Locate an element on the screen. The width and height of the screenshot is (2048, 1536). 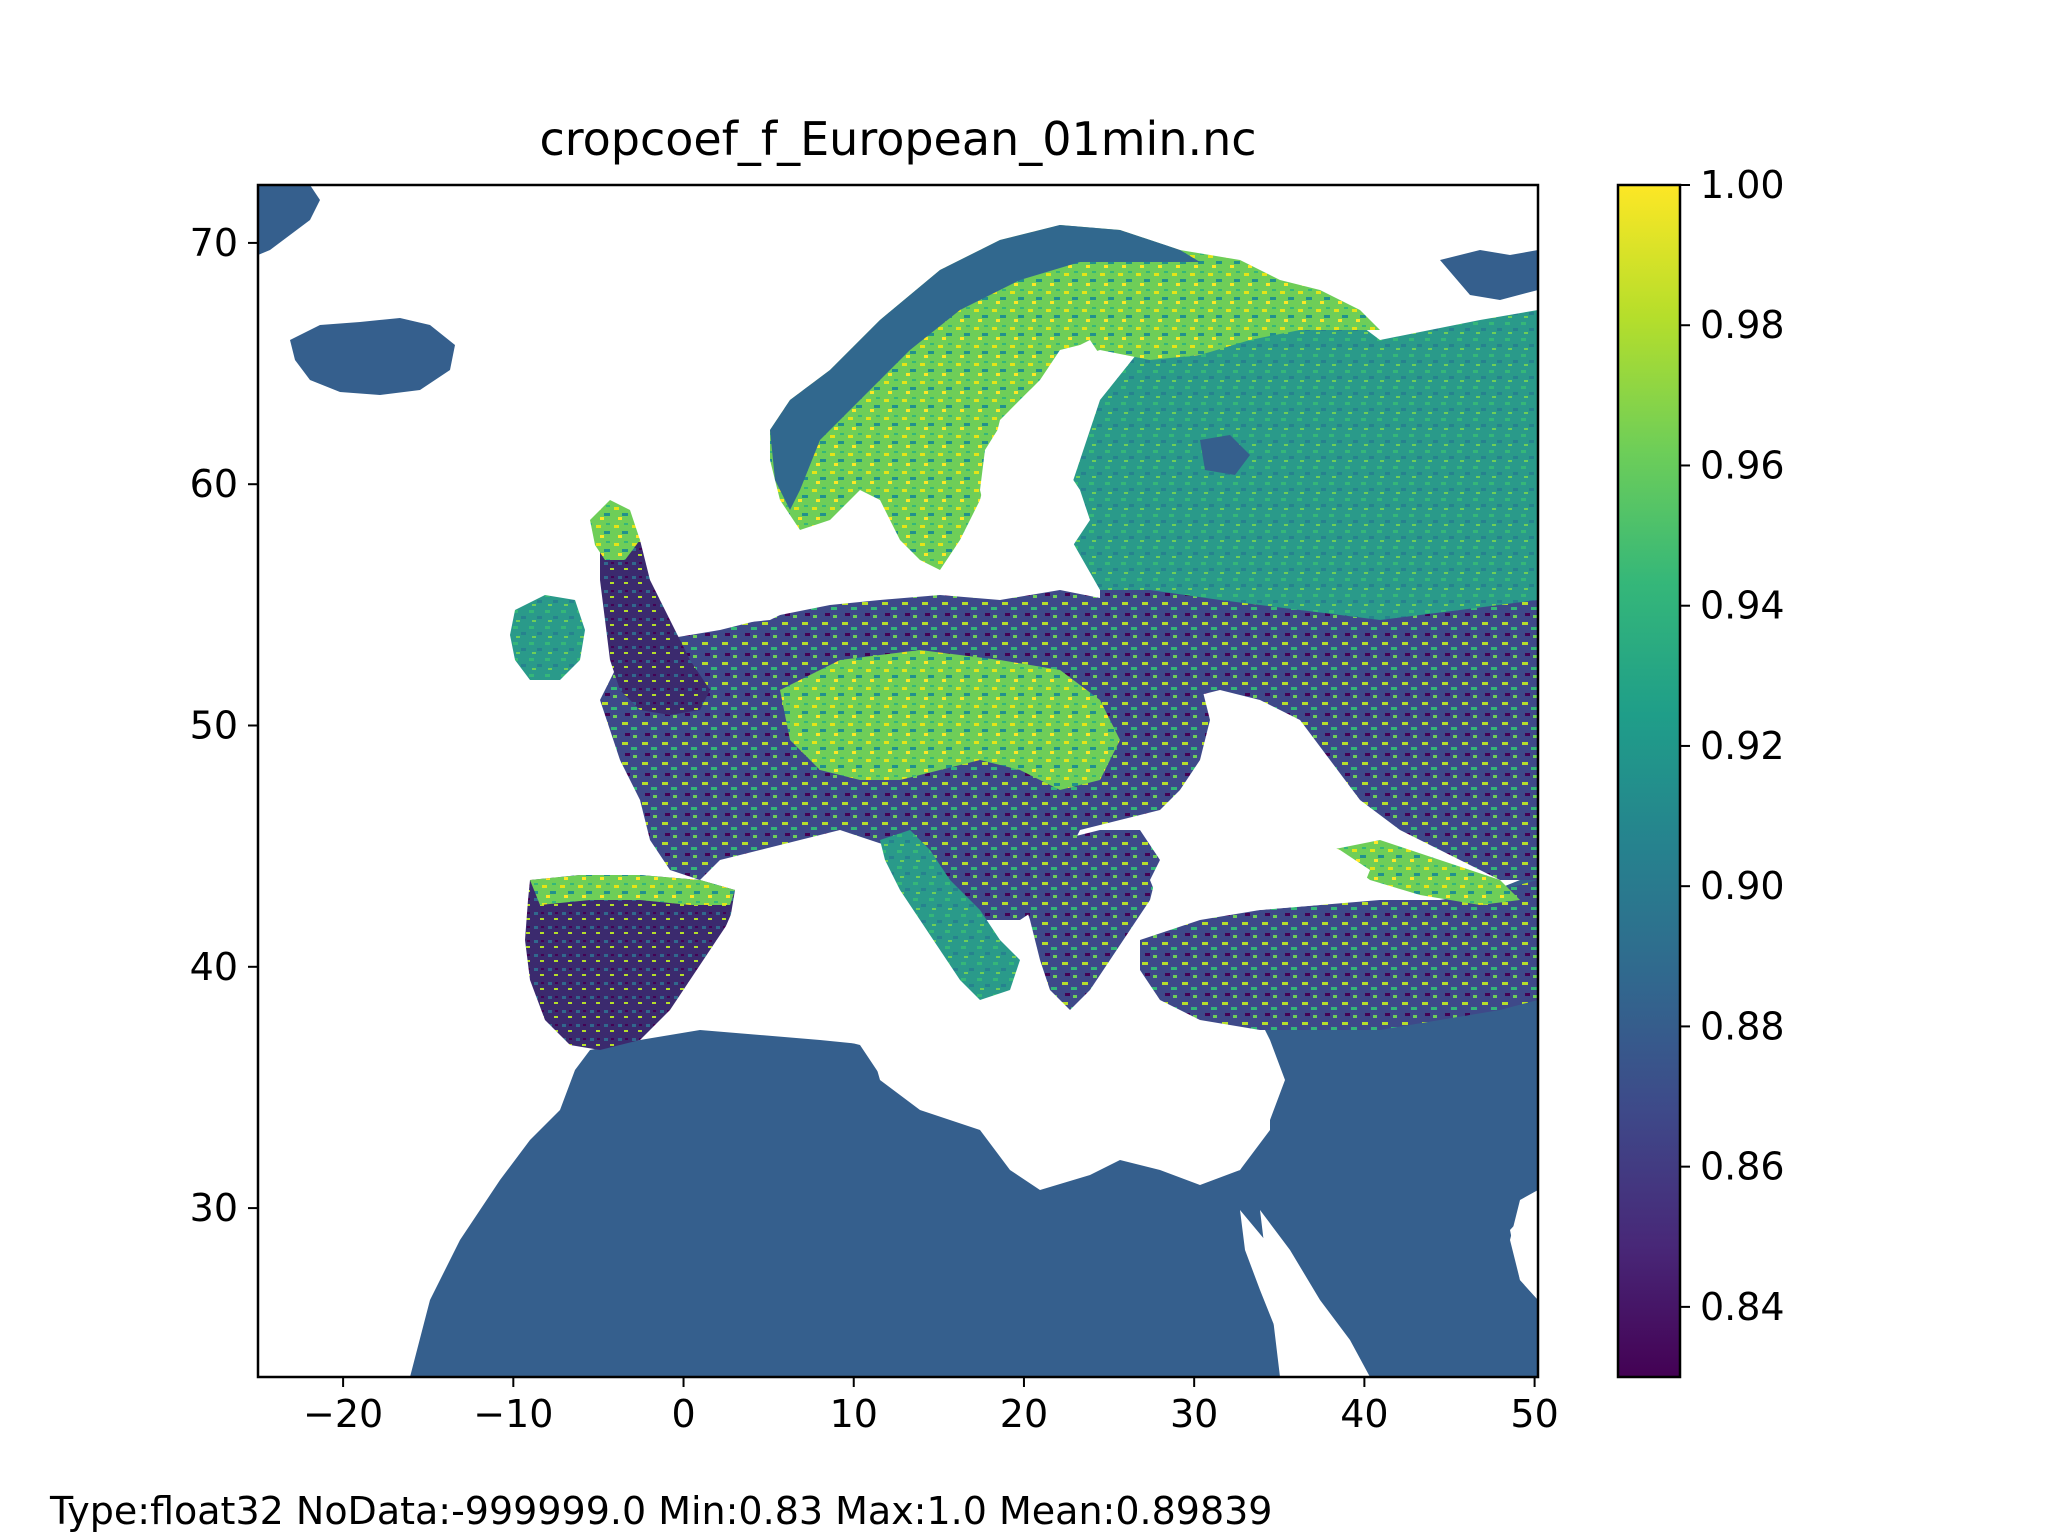
colorbar-ticks: 0.84 0.86 0.88 0.90 0.92 0.94 0.96 0.98 1.00 is located at coordinates (1732, 746).